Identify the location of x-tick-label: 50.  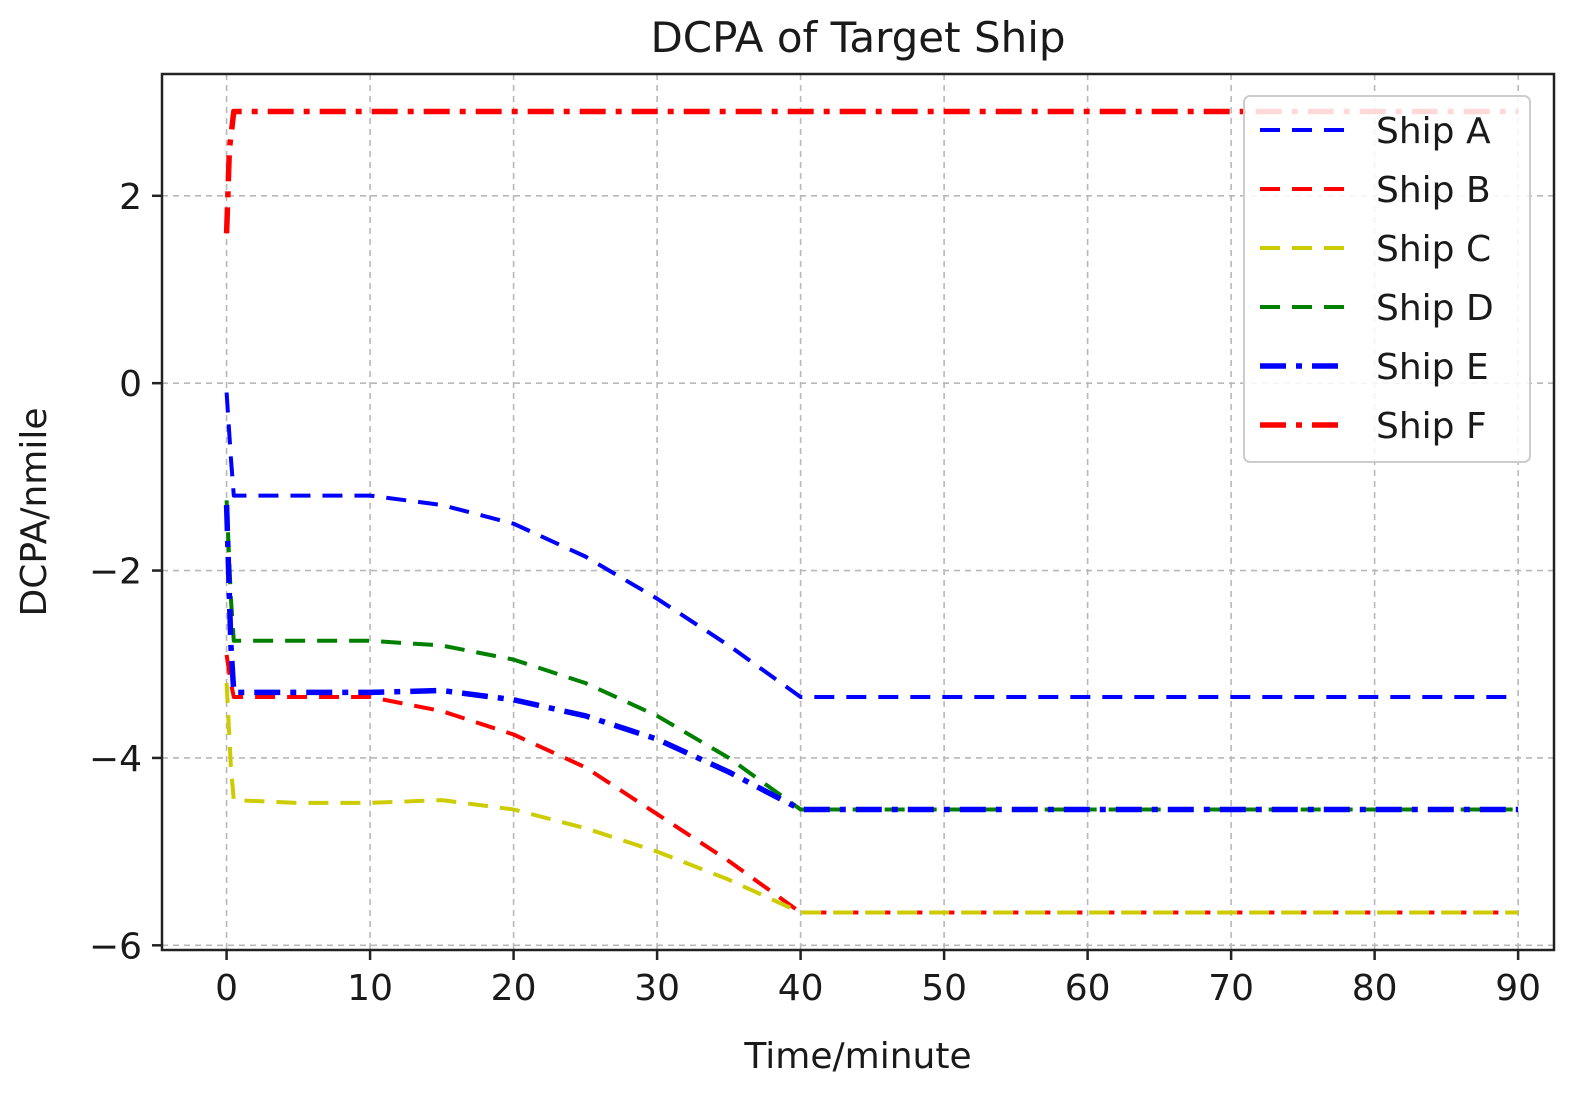
(944, 988).